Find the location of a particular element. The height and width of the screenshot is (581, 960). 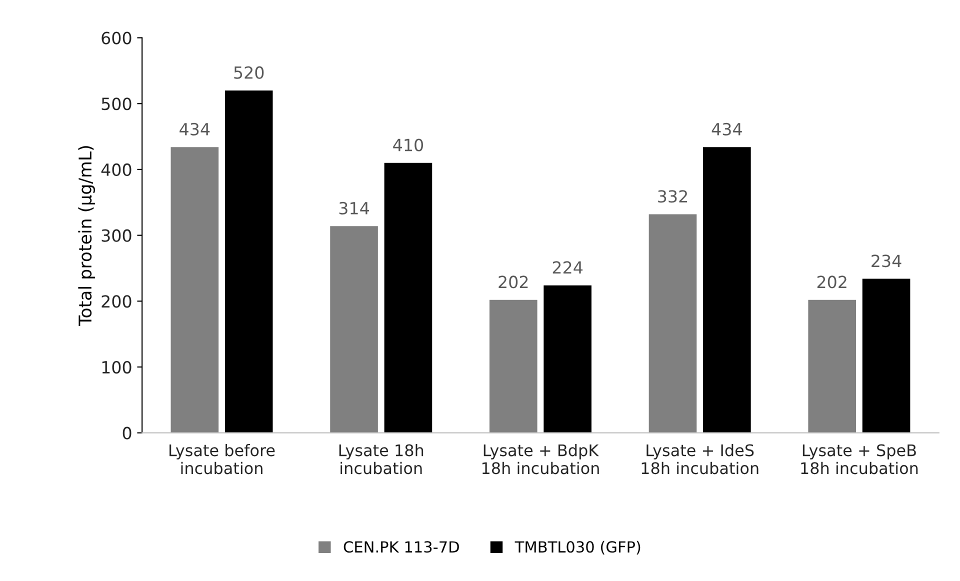

x-tick-label: Lysate before incubation is located at coordinates (222, 459).